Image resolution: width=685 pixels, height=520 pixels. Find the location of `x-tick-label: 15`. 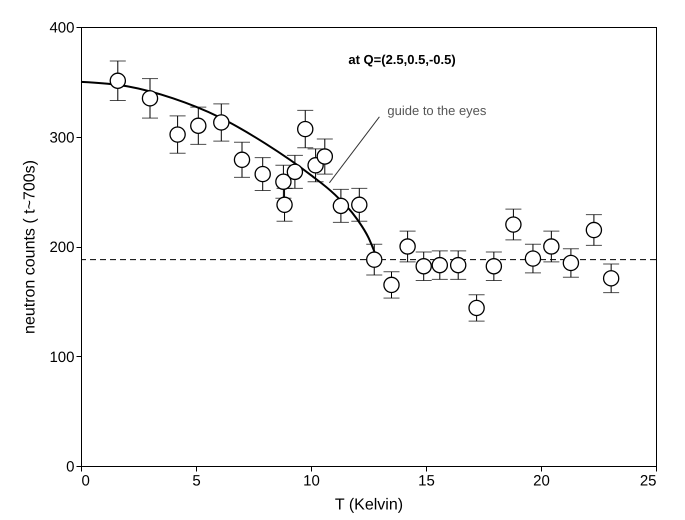

x-tick-label: 15 is located at coordinates (426, 481).